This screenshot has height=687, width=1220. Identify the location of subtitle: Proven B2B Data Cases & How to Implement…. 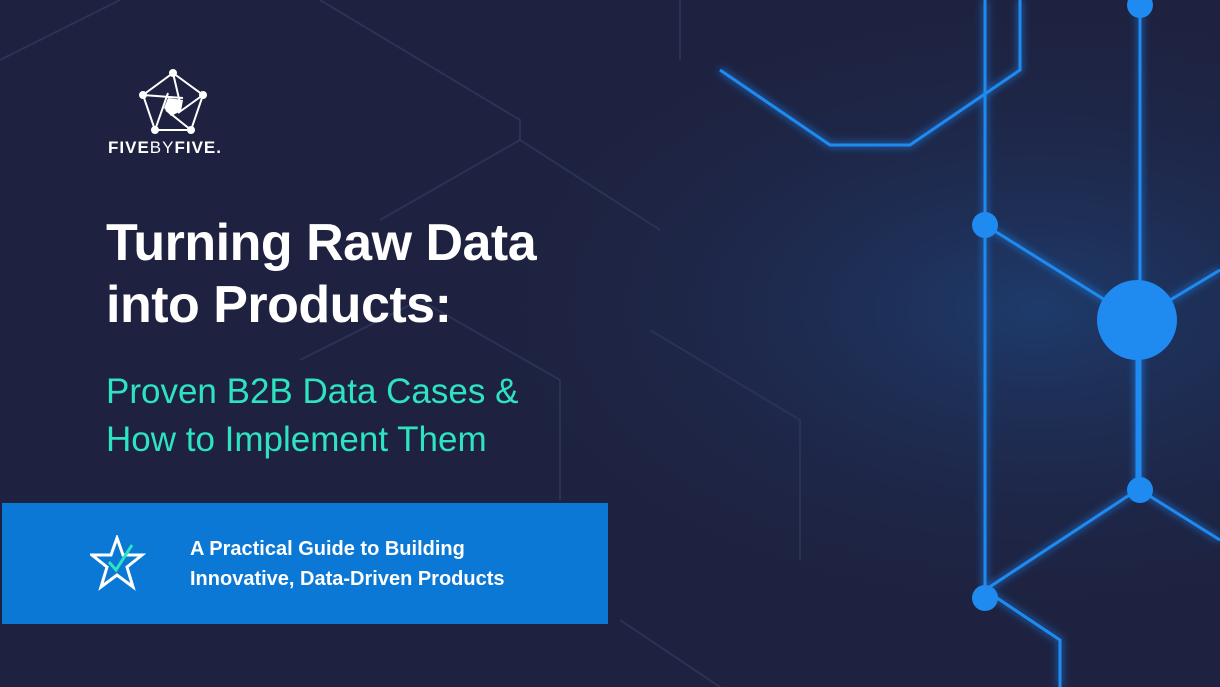
(312, 416).